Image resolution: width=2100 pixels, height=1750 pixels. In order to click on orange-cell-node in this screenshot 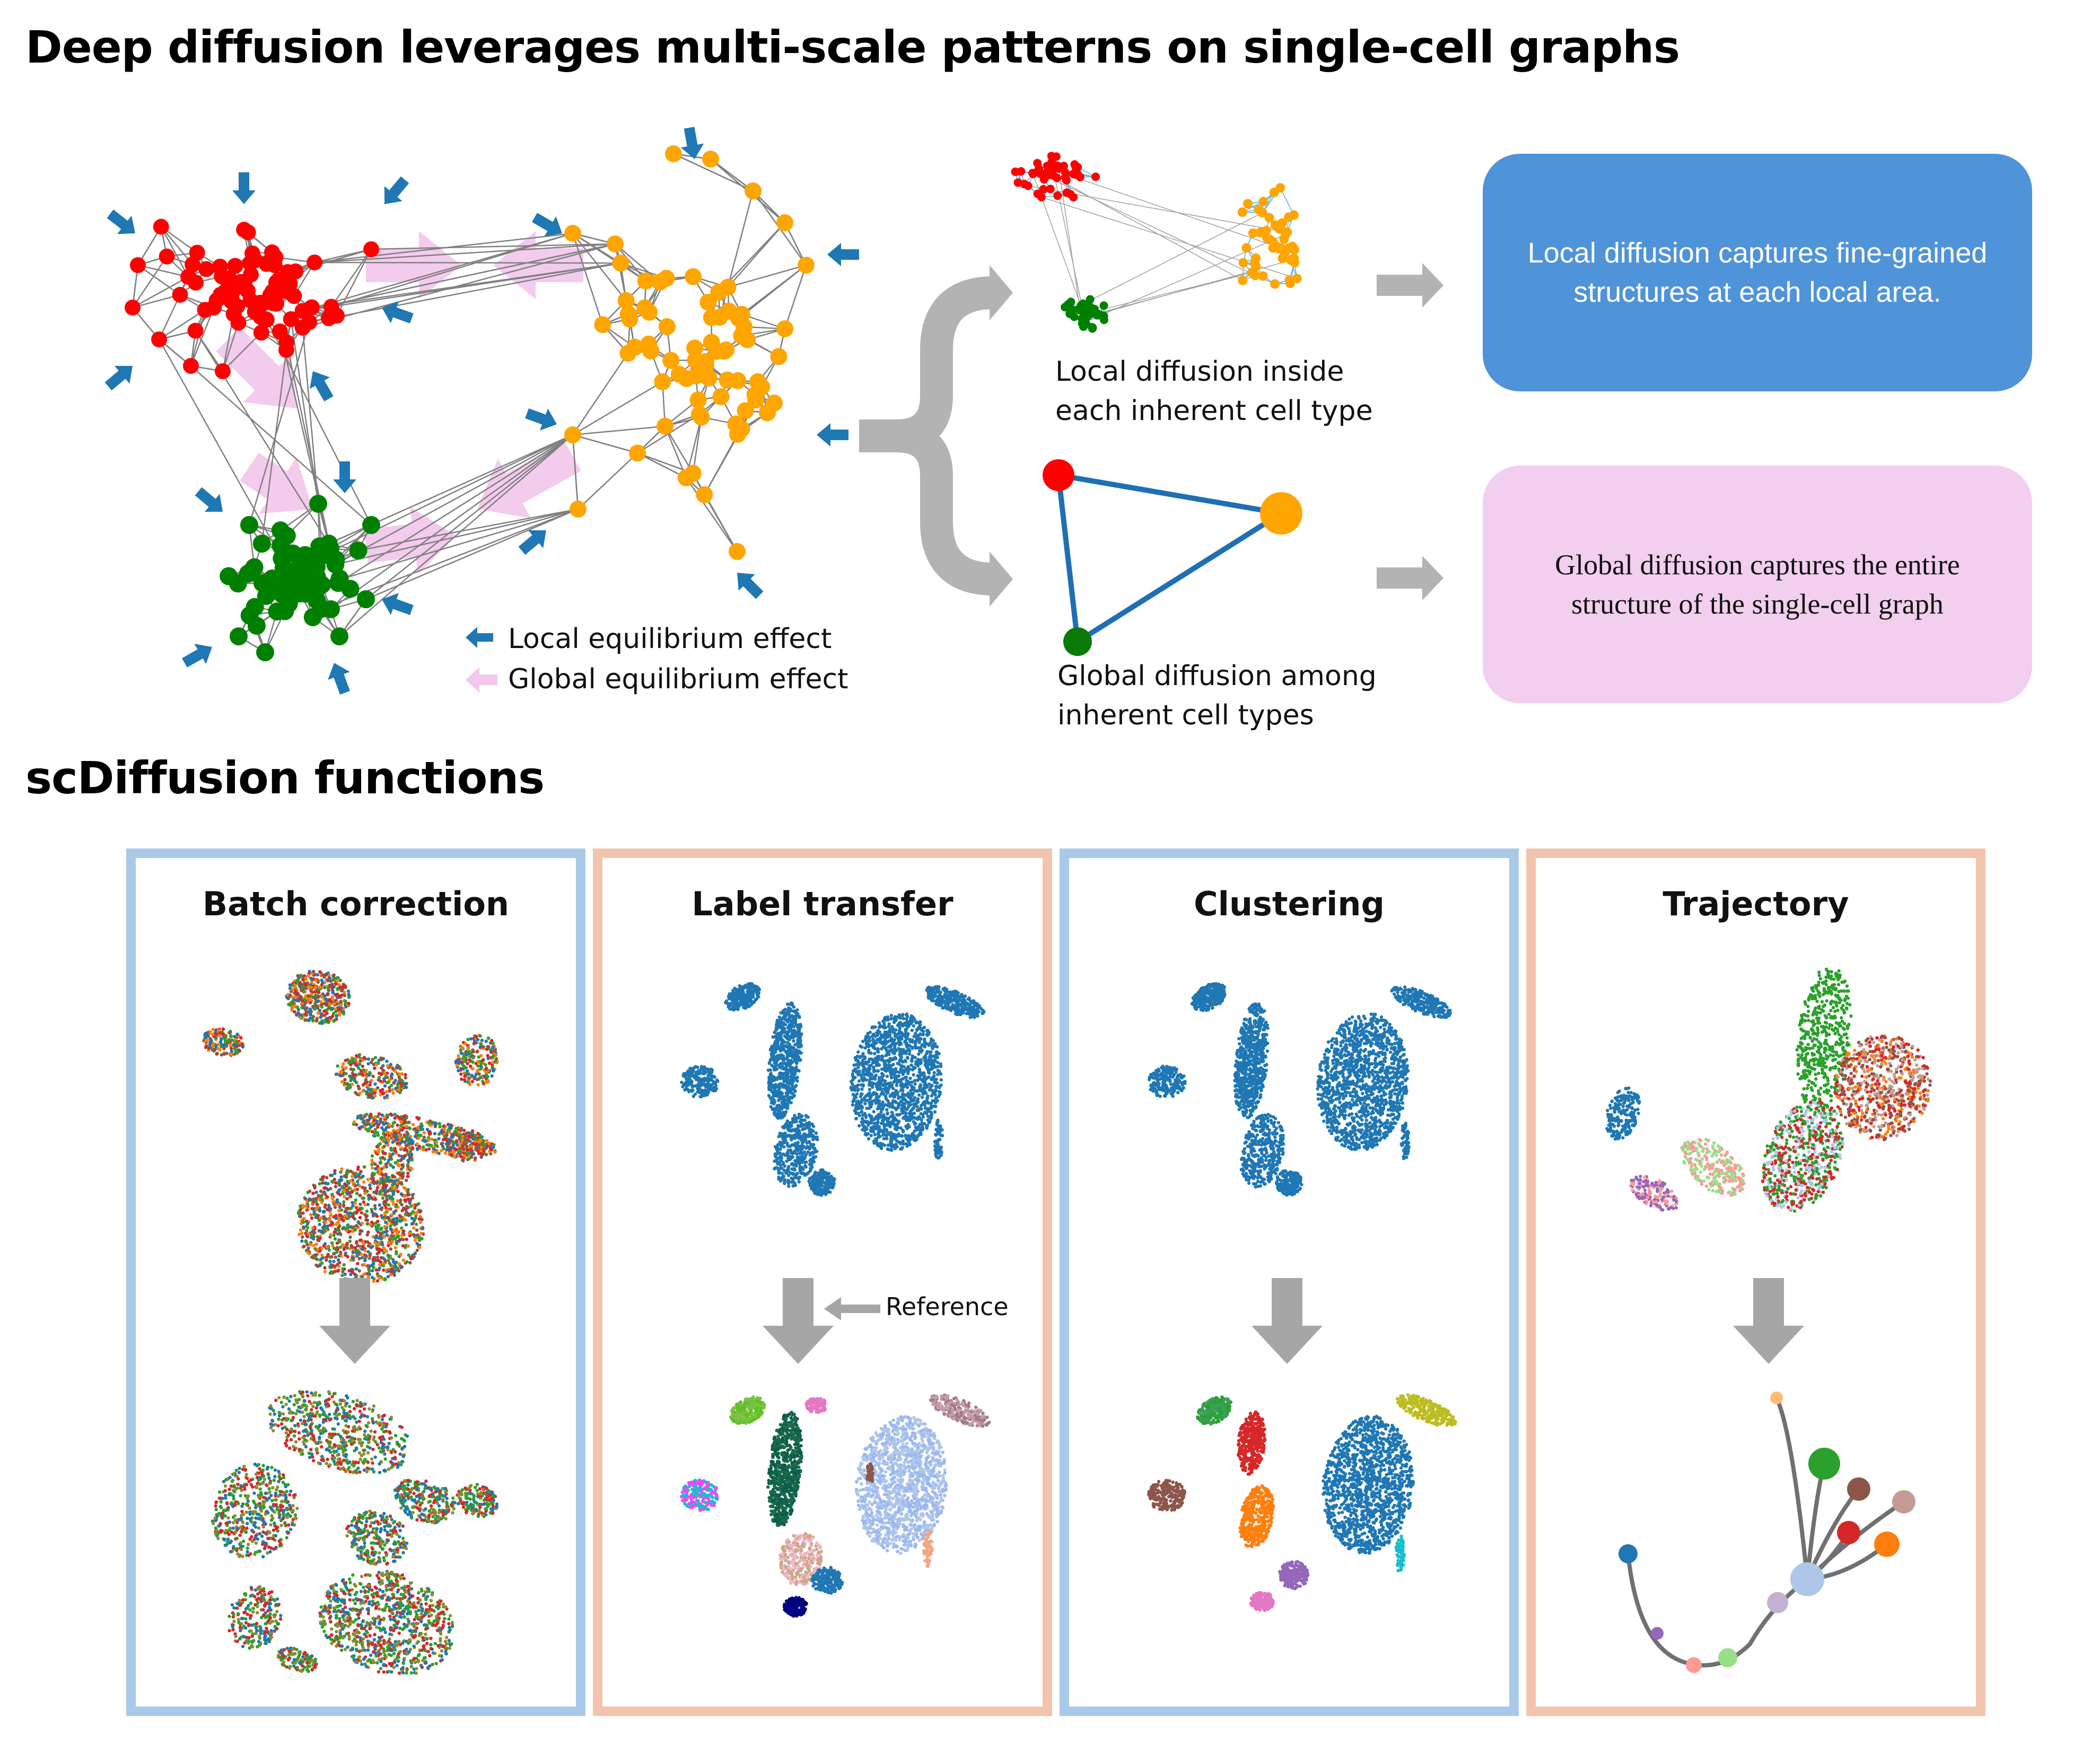, I will do `click(720, 317)`.